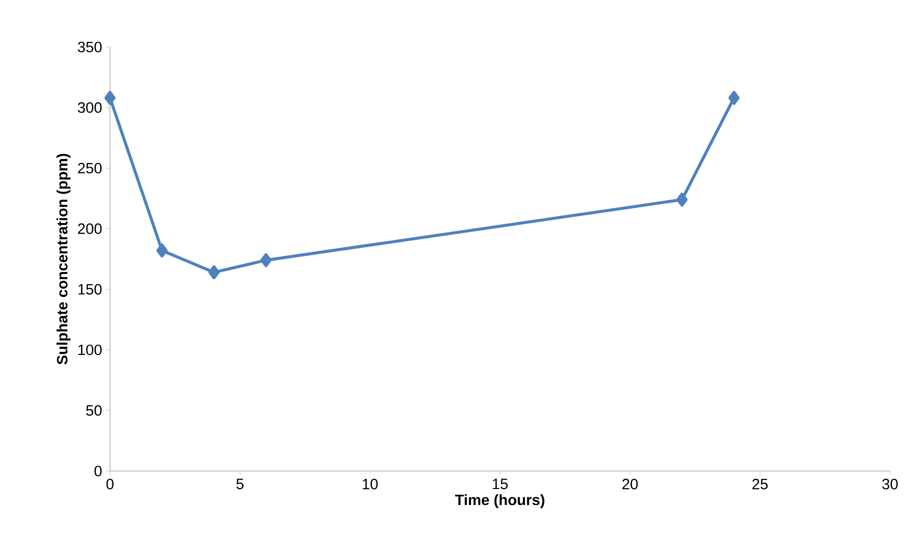 This screenshot has height=558, width=906. What do you see at coordinates (98, 471) in the screenshot?
I see `y-tick-label: 0` at bounding box center [98, 471].